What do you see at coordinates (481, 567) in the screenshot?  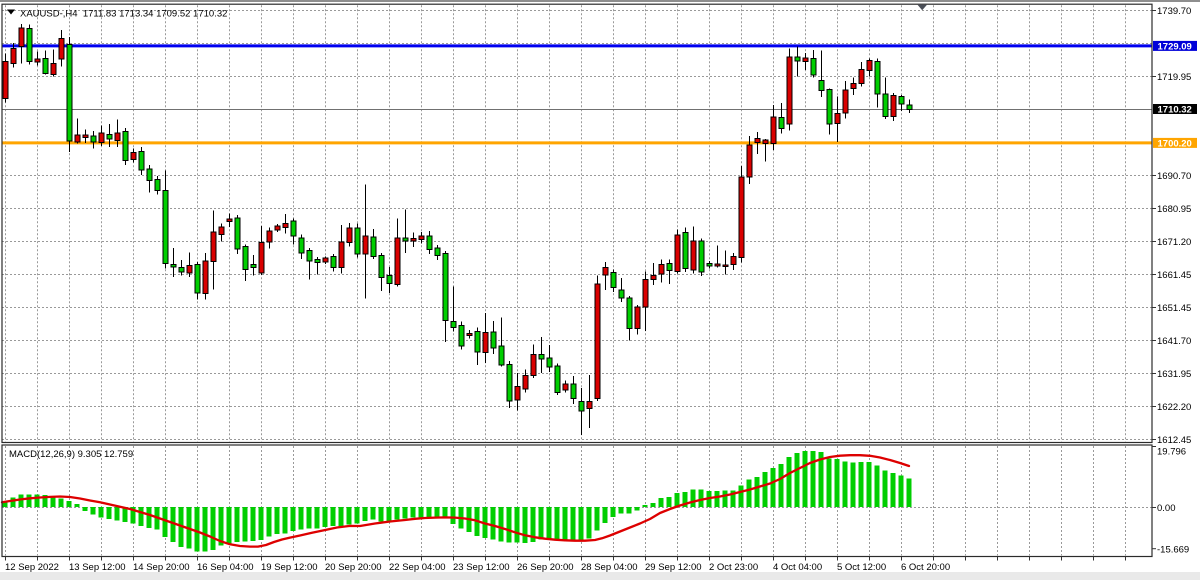 I see `svg-text: 23 Sep 12:00` at bounding box center [481, 567].